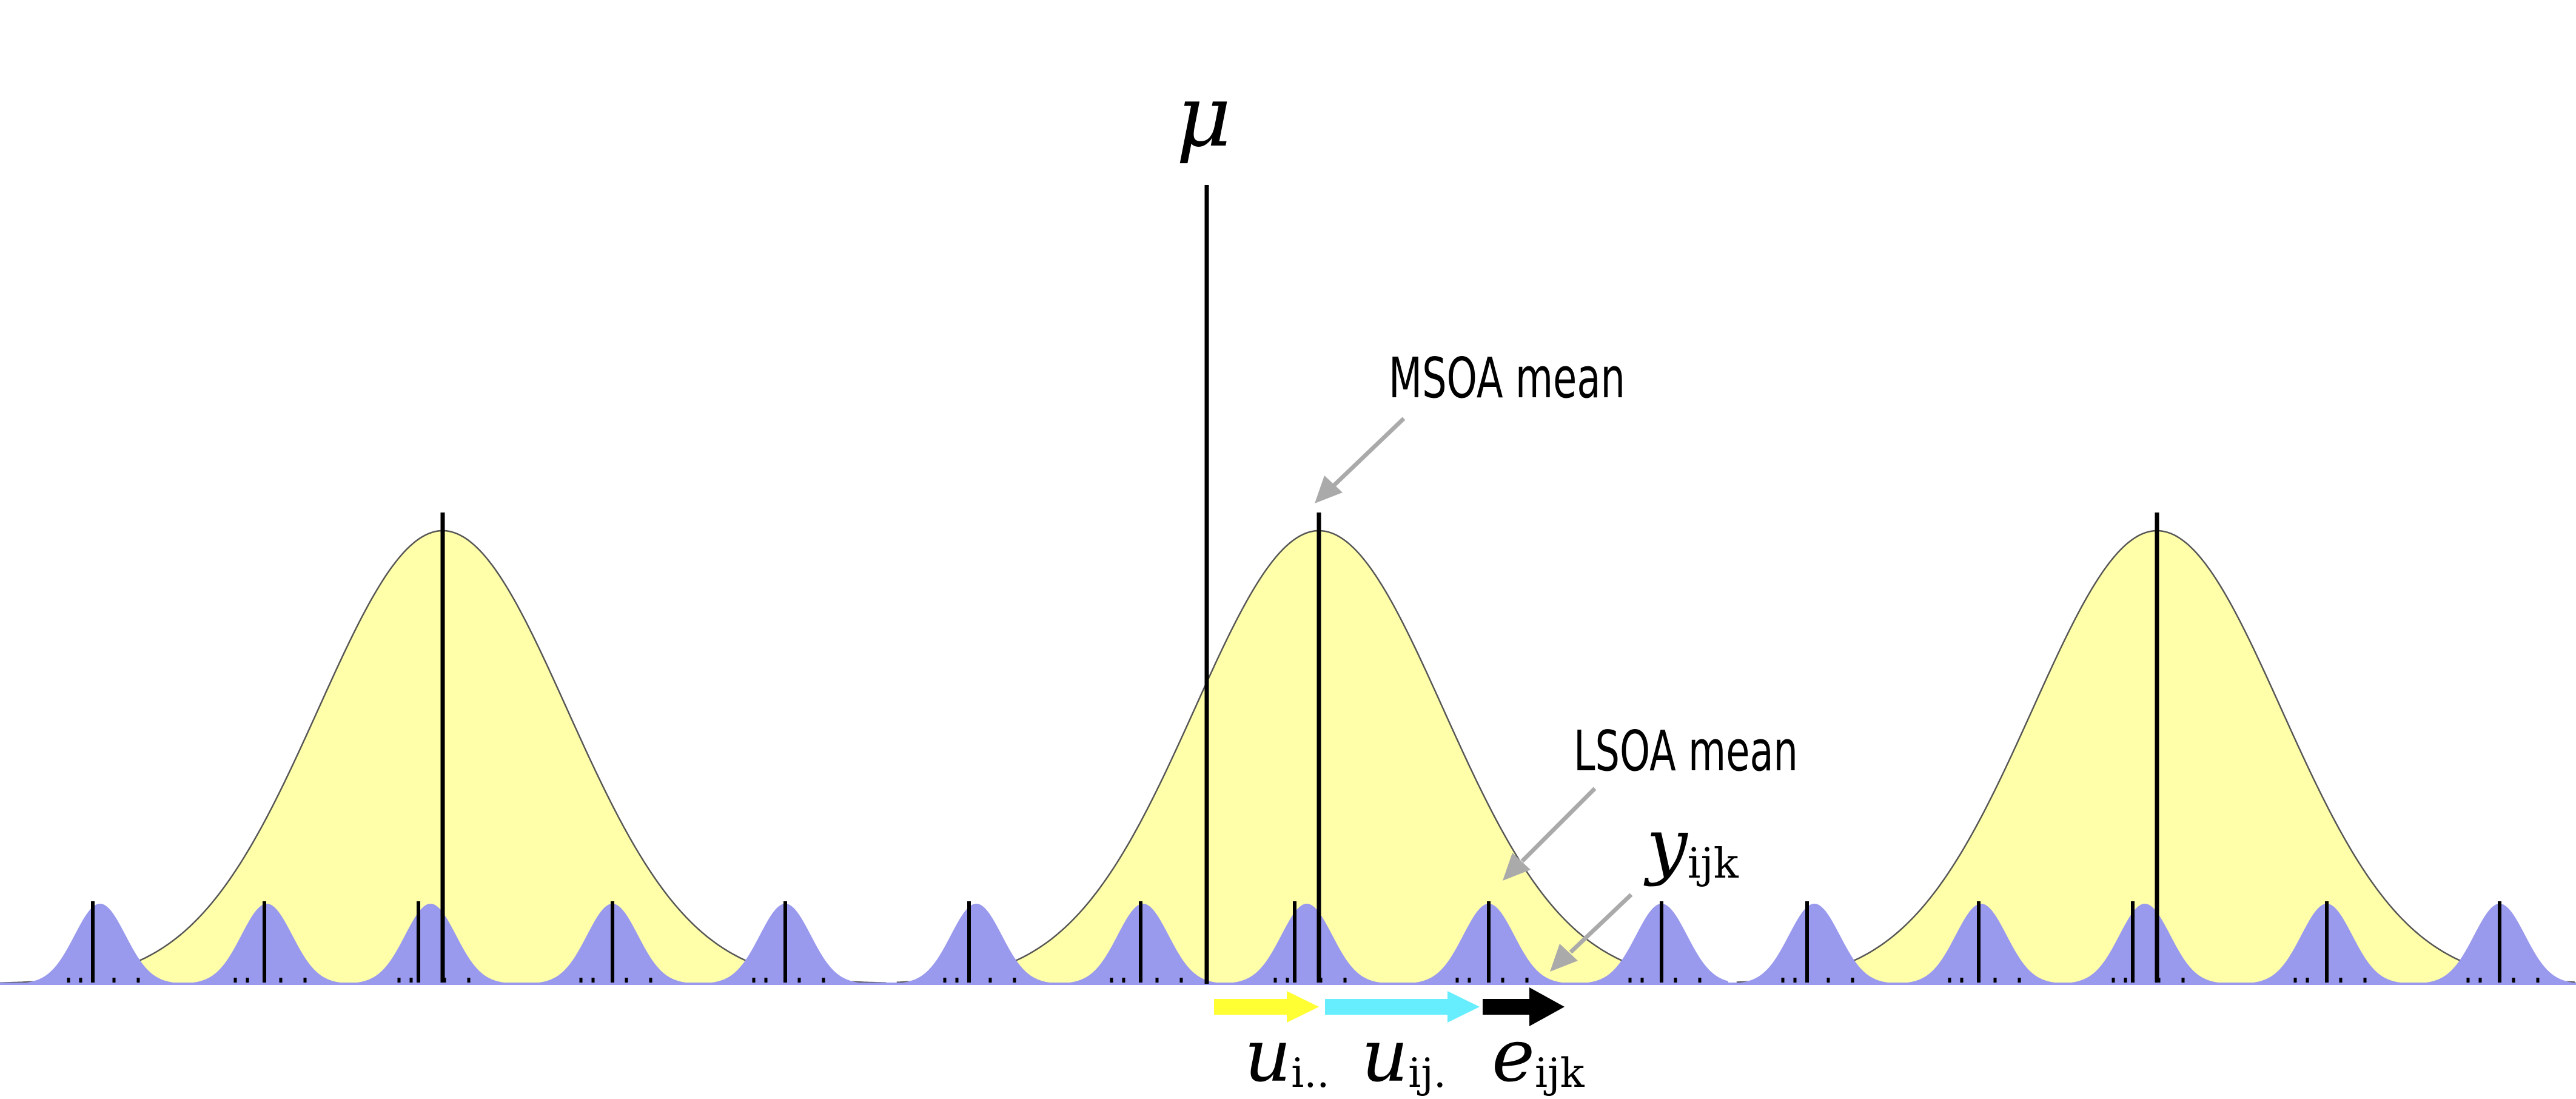 This screenshot has height=1099, width=2576. Describe the element at coordinates (1360, 460) in the screenshot. I see `msoa-pointer-arrow` at that location.